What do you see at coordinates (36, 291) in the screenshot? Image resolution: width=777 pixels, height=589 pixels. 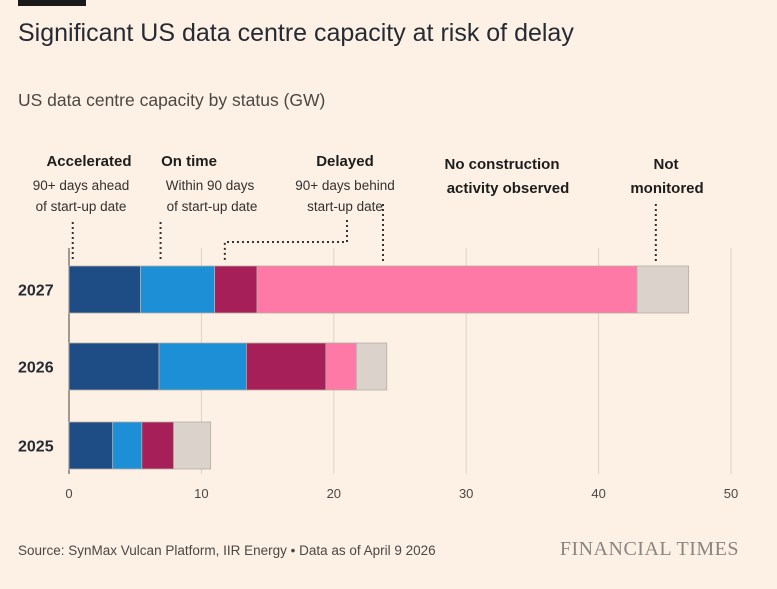 I see `category-label: 2027` at bounding box center [36, 291].